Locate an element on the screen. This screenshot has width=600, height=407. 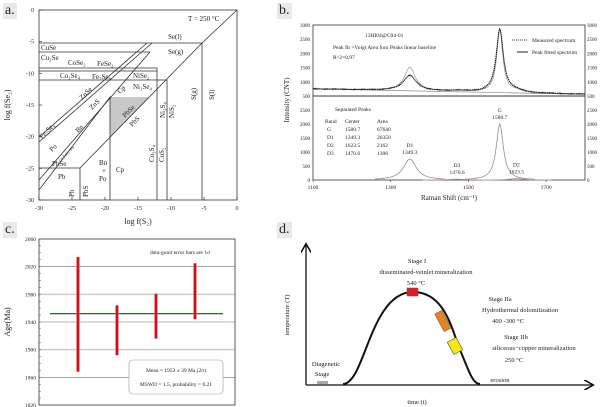
right-y-tick-label: 2500 is located at coordinates (592, 40).